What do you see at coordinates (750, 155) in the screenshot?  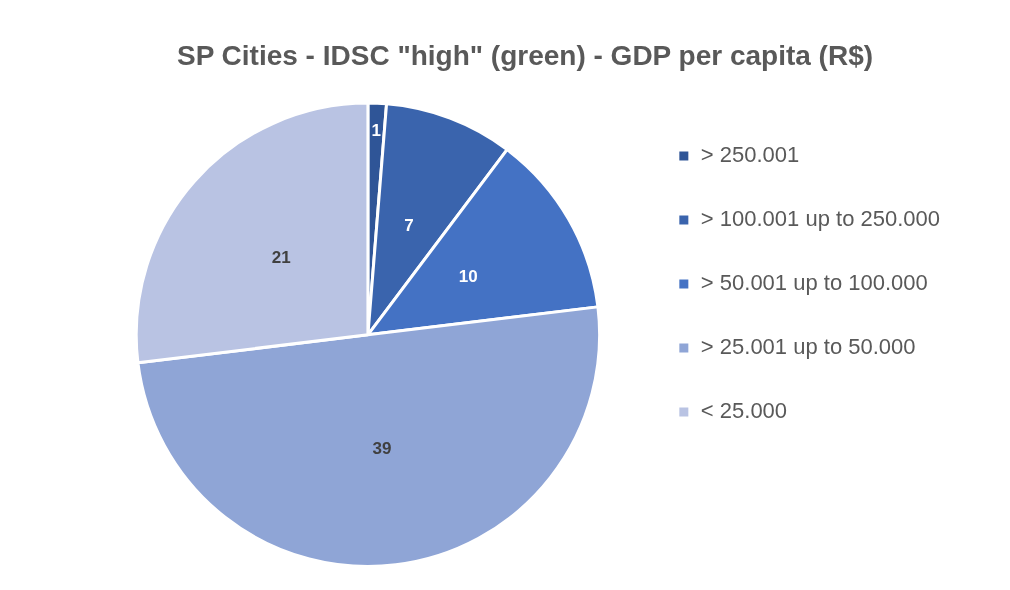 I see `legend-label: > 250.001` at bounding box center [750, 155].